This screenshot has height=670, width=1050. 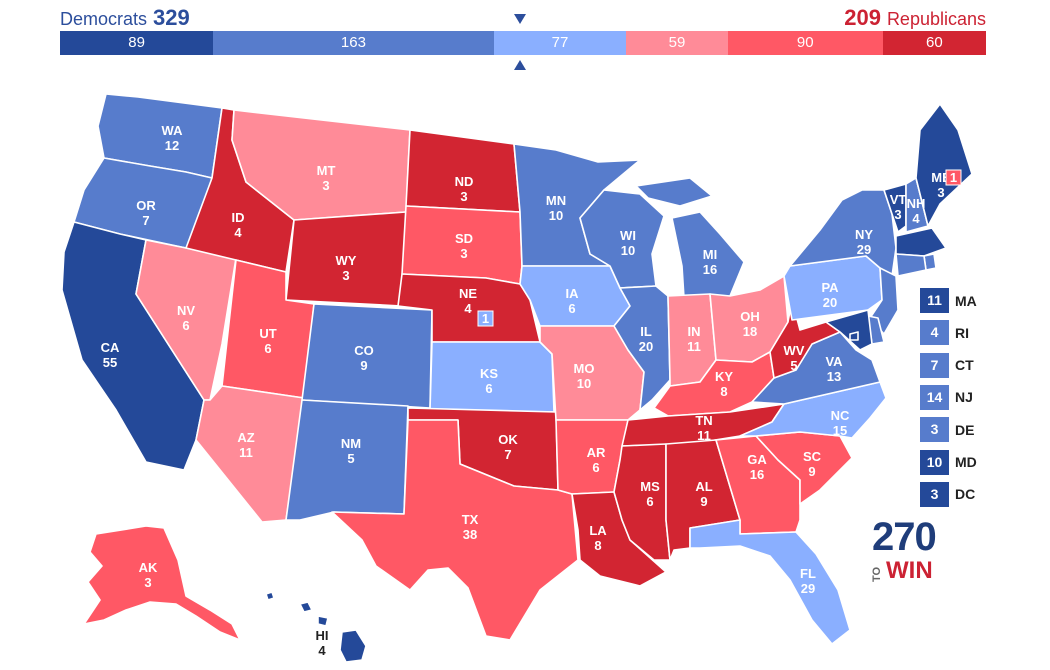 I want to click on bar-segment-safe-rep: 60, so click(x=934, y=43).